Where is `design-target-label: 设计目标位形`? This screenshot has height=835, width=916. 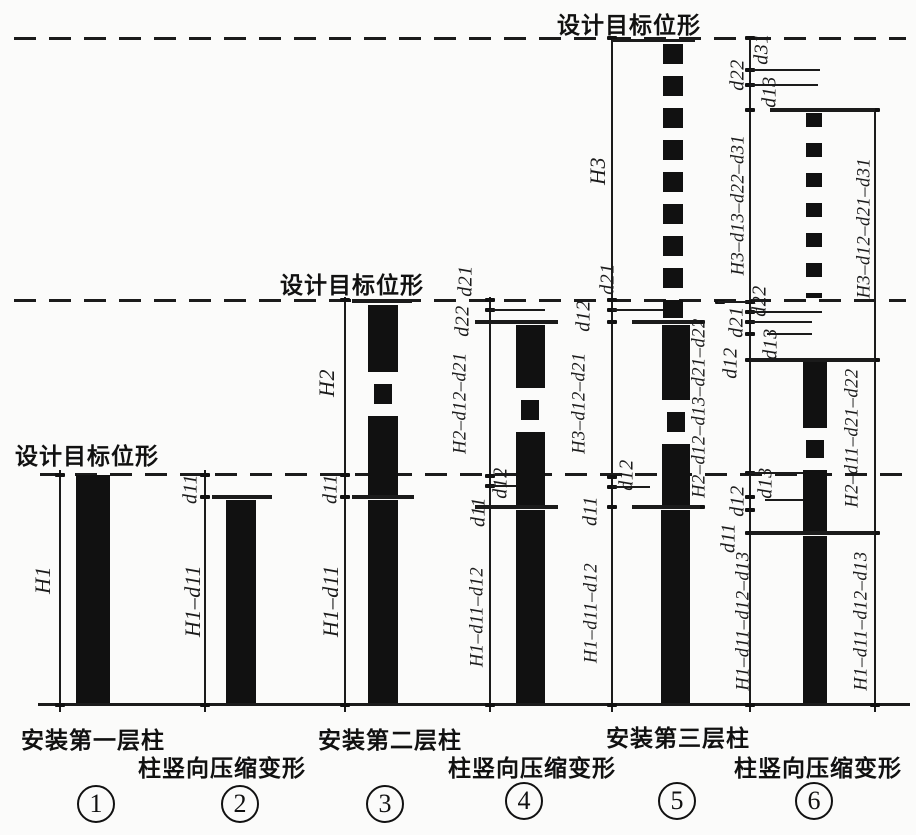 design-target-label: 设计目标位形 is located at coordinates (629, 25).